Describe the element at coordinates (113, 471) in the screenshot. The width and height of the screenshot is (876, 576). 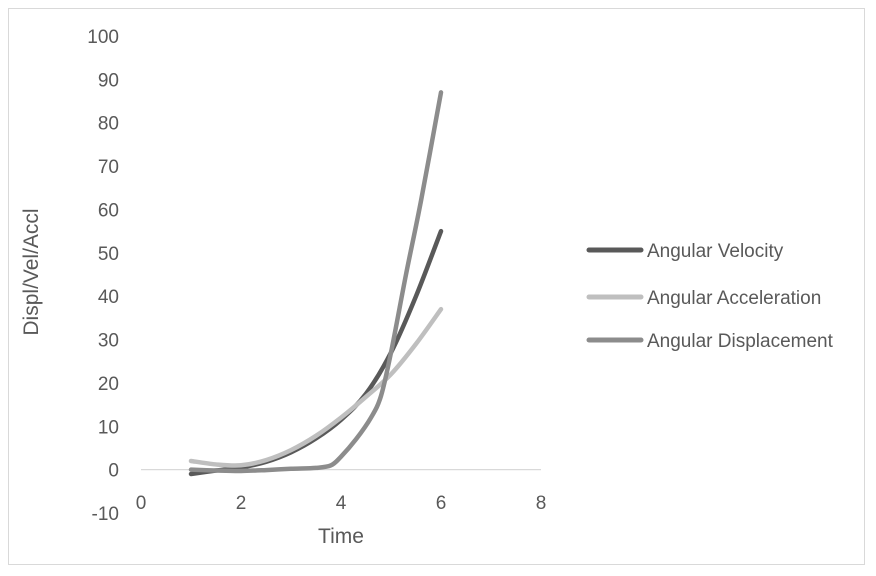
I see `y-tick-label: 0` at that location.